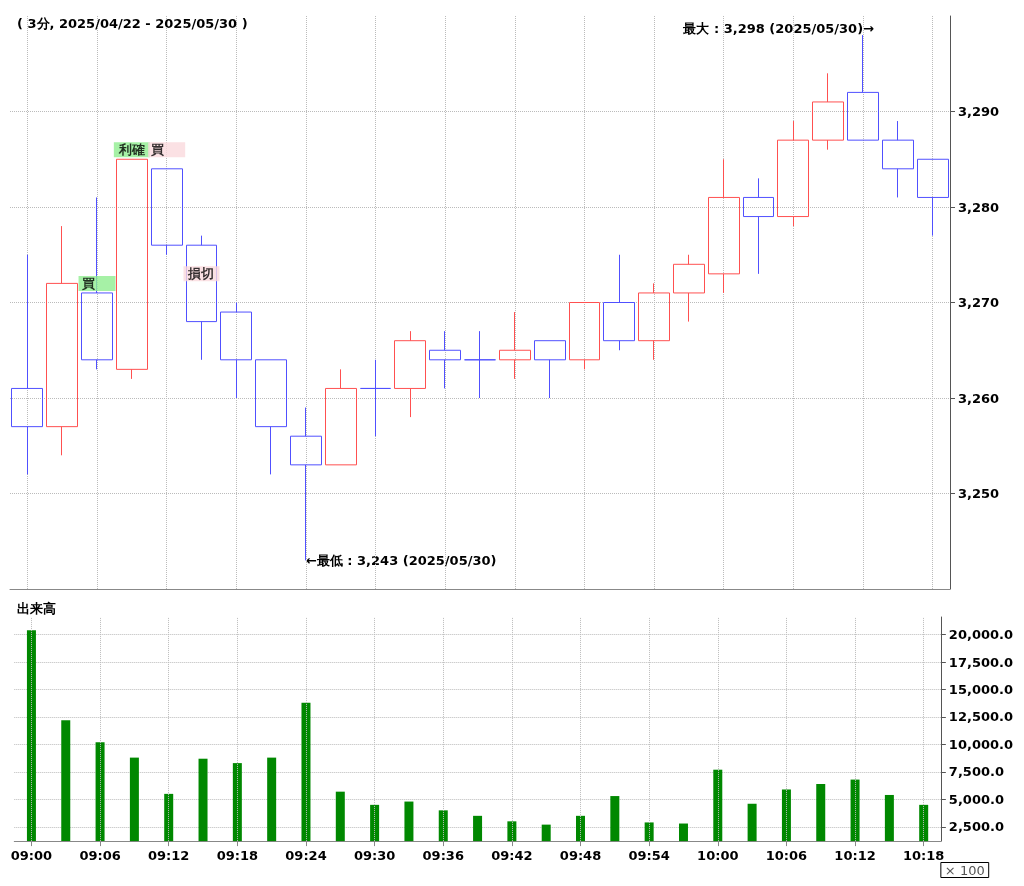 Image resolution: width=1024 pixels, height=886 pixels. I want to click on chart-title: ( 3分, 2025/04/22 - 2025/05/30 ), so click(132, 23).